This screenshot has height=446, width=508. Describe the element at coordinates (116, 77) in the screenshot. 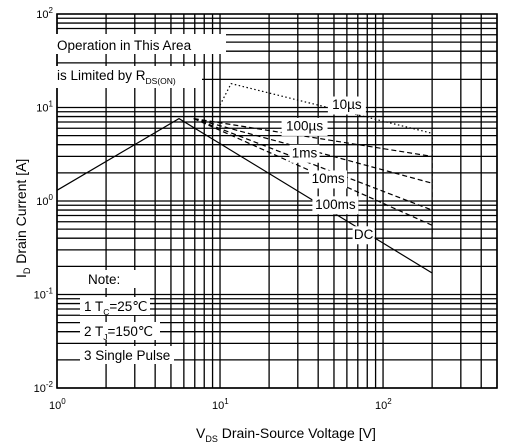

I see `limit-text-line2: is Limited by RDS(ON)` at that location.